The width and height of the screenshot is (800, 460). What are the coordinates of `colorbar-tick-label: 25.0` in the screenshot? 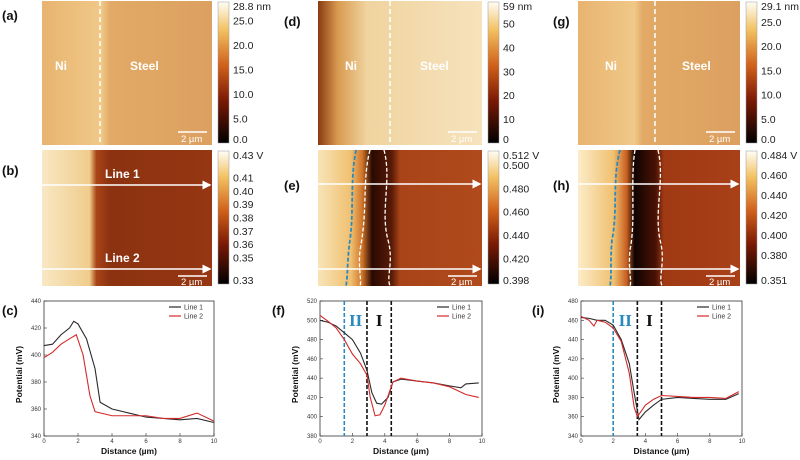 It's located at (243, 22).